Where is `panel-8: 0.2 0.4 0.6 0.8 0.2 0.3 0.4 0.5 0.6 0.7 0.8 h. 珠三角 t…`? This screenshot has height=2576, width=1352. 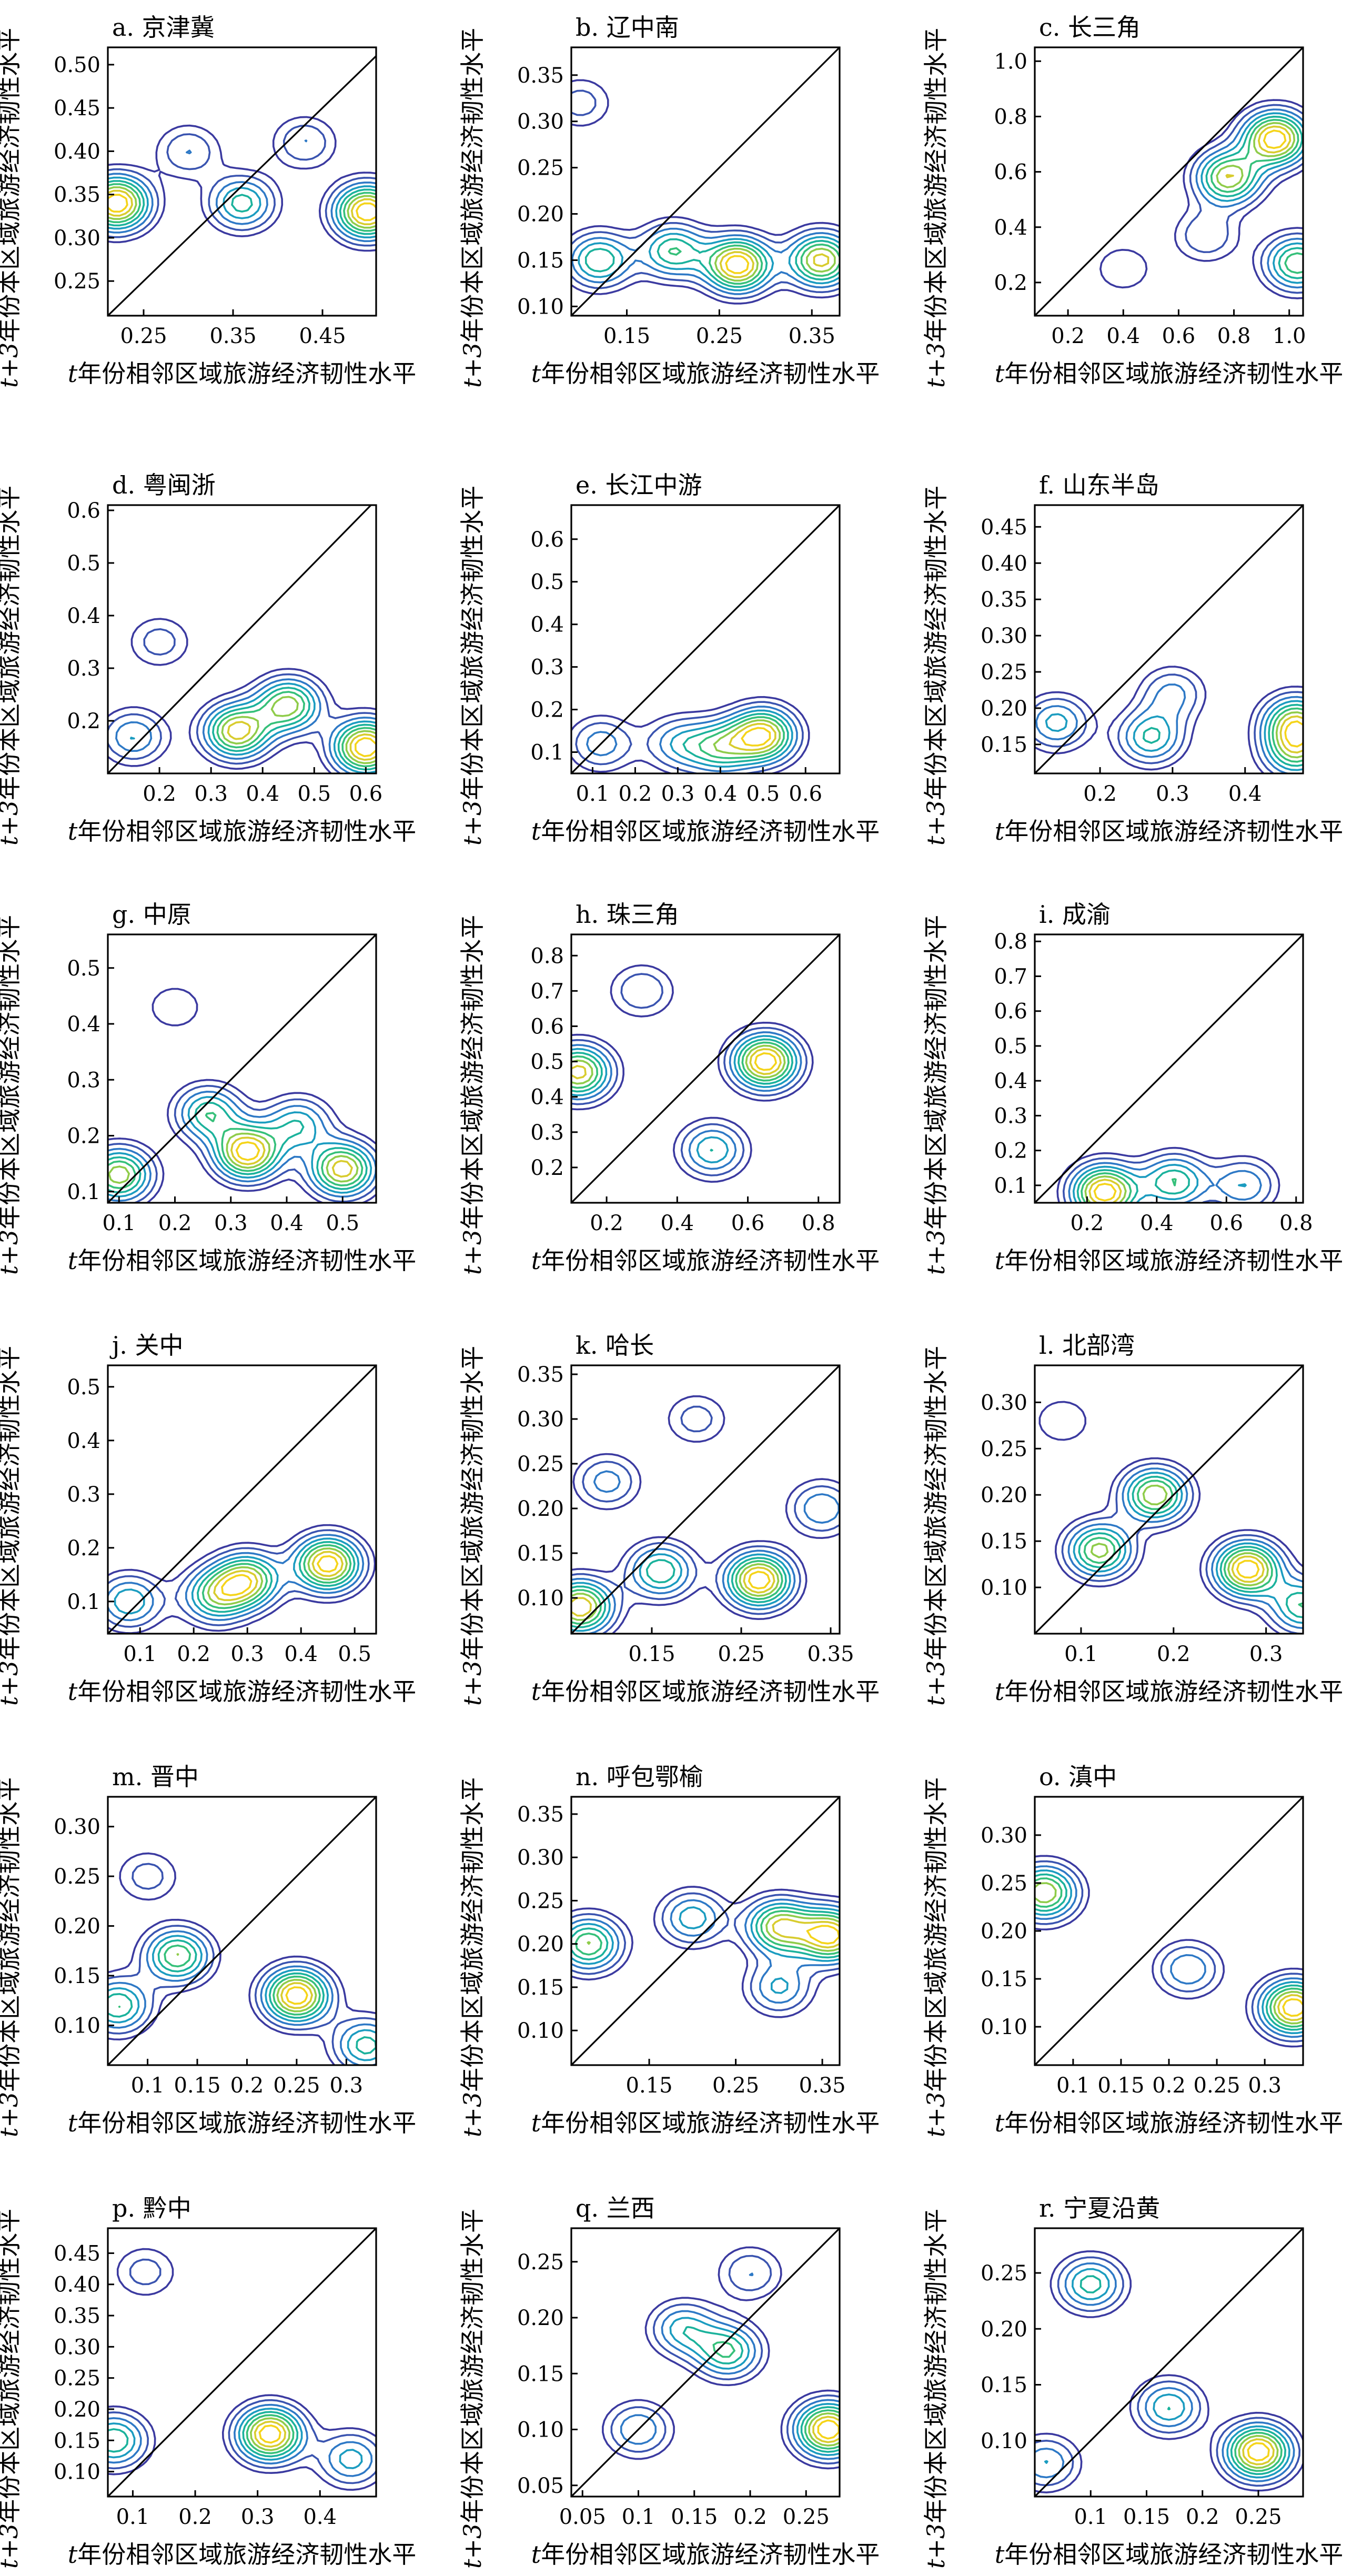
panel-8: 0.2 0.4 0.6 0.8 0.2 0.3 0.4 0.5 0.6 0.7 0.8 h. 珠三角 t… is located at coordinates (669, 1087).